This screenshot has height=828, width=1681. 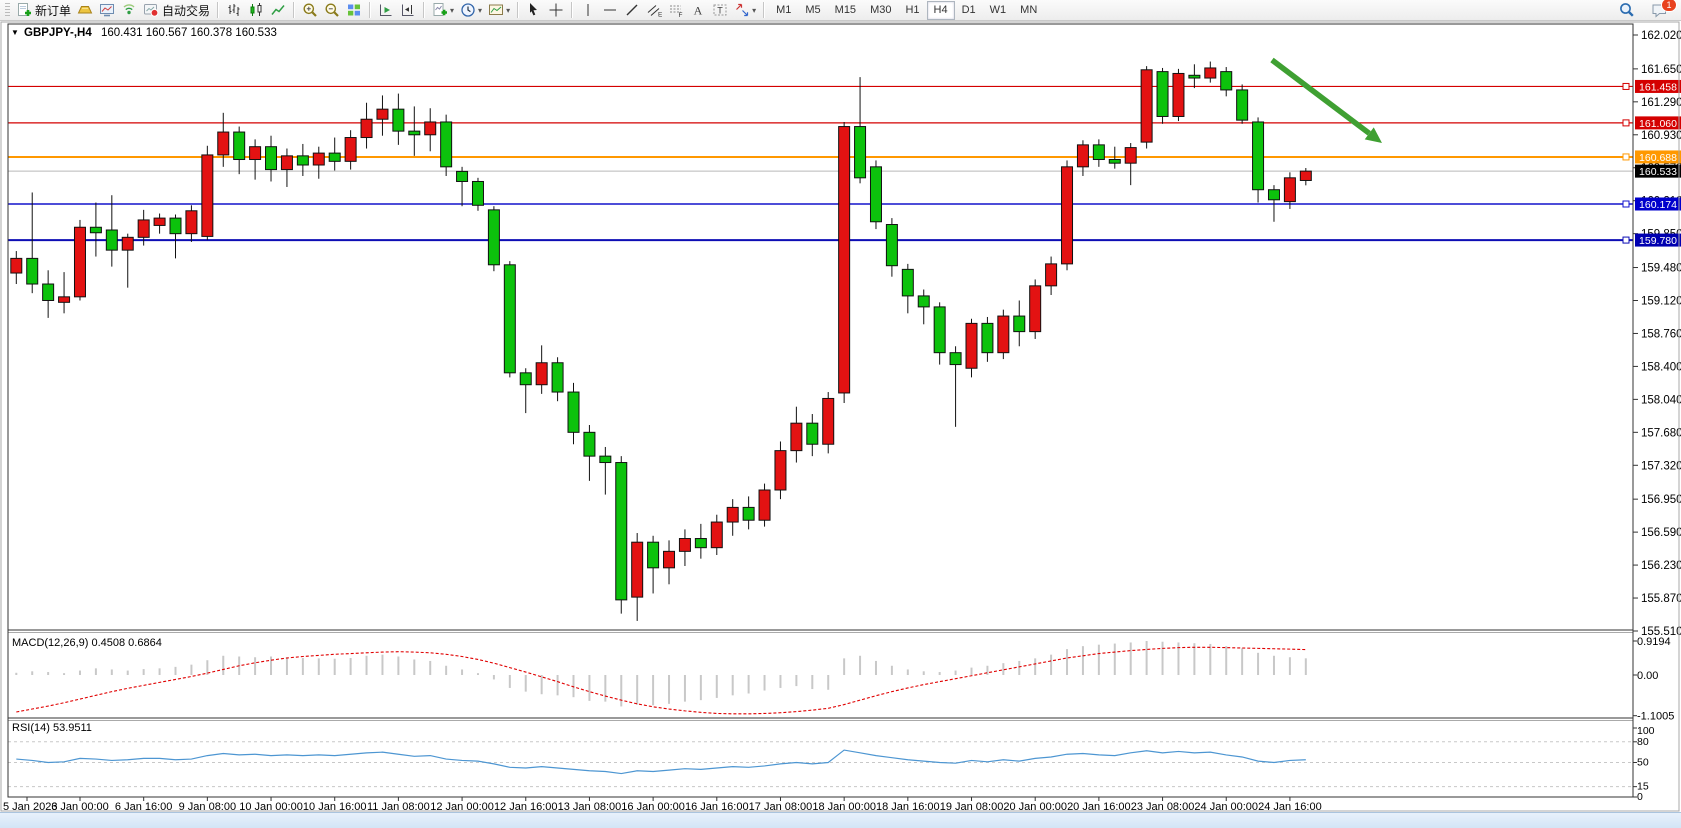 What do you see at coordinates (129, 10) in the screenshot?
I see `signal-button` at bounding box center [129, 10].